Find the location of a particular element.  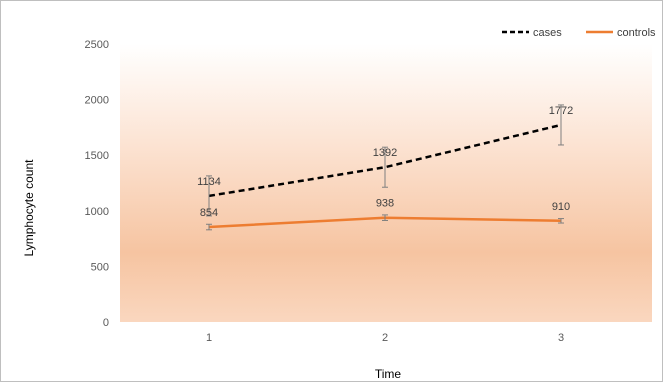

y-tick-label: 1000 is located at coordinates (97, 212).